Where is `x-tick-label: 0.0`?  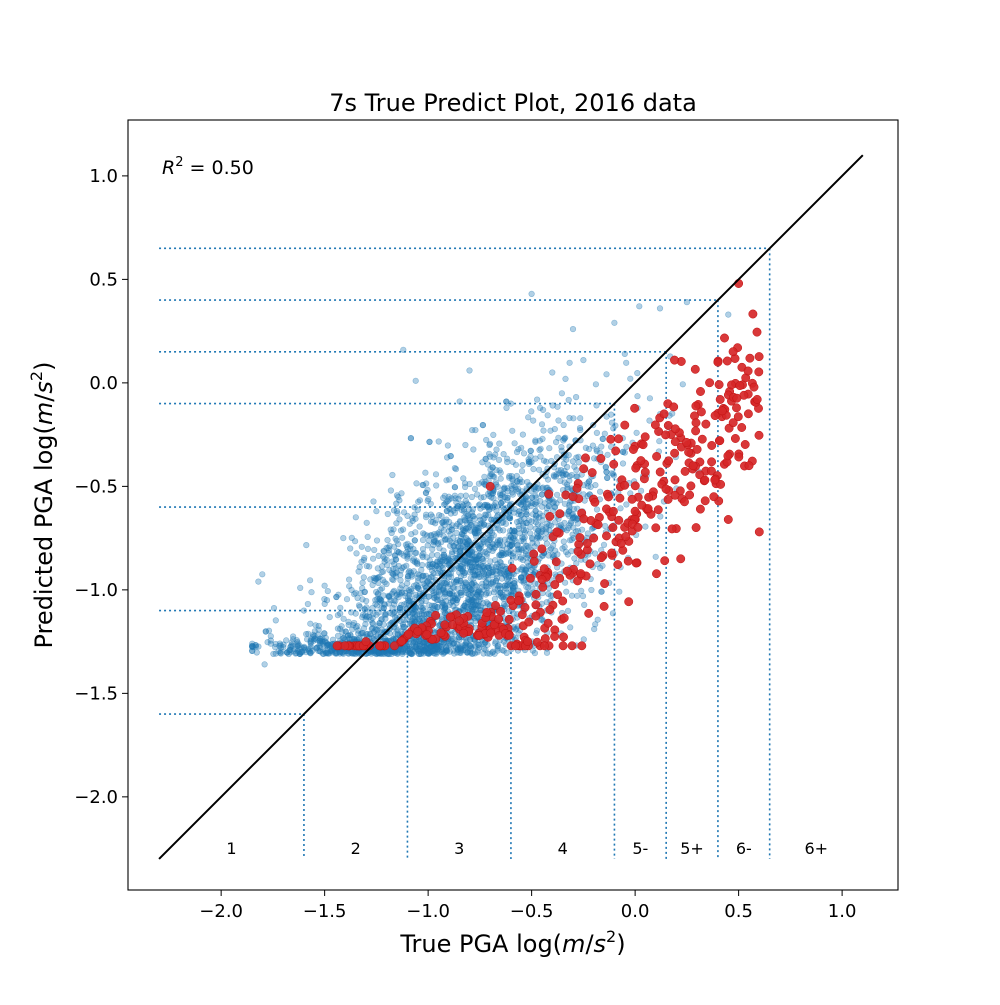 x-tick-label: 0.0 is located at coordinates (635, 911).